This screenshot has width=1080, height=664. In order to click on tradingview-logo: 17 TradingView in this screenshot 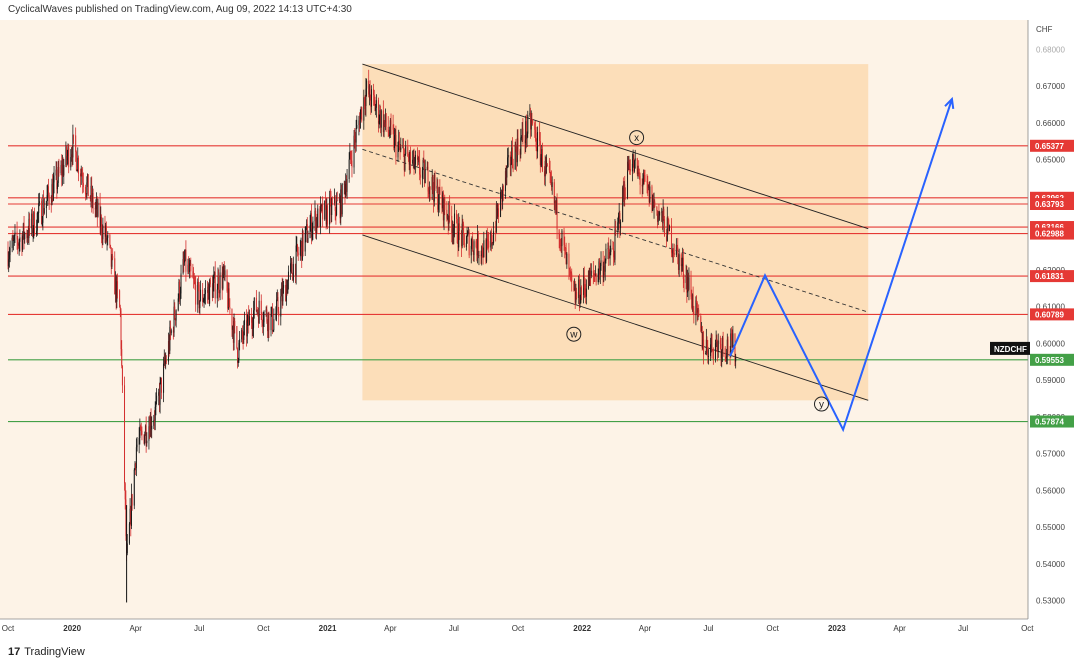, I will do `click(46, 652)`.